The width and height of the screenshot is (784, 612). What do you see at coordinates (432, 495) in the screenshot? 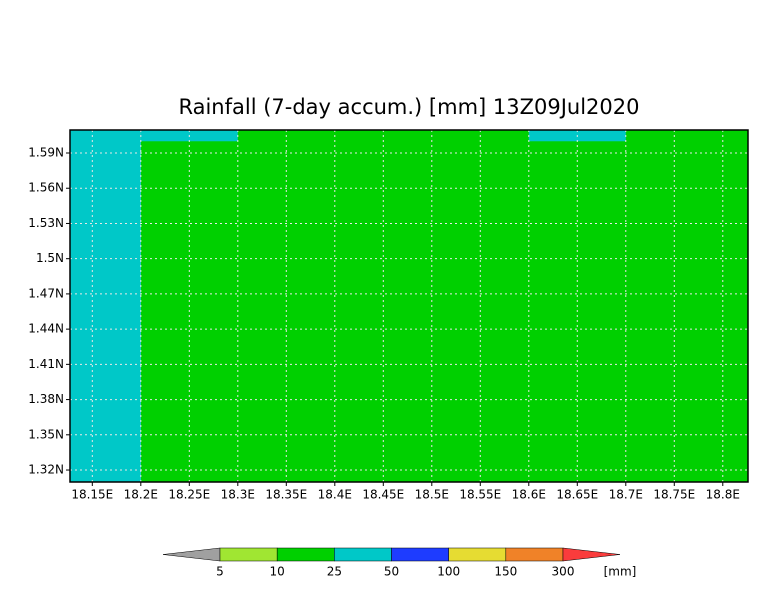
I see `x-tick-label: 18.5E` at bounding box center [432, 495].